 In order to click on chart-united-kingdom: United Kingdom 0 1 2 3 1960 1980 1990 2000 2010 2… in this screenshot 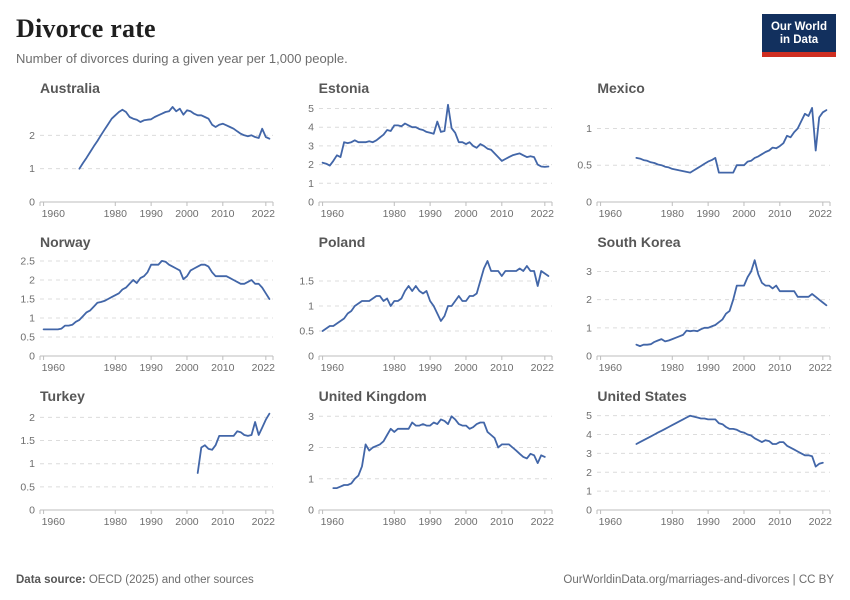, I will do `click(425, 460)`.